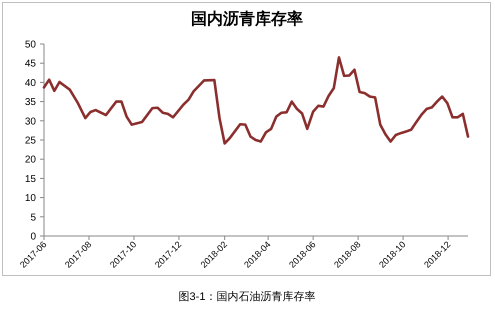 Image resolution: width=495 pixels, height=329 pixels. I want to click on y-tick-label: 25, so click(30, 141).